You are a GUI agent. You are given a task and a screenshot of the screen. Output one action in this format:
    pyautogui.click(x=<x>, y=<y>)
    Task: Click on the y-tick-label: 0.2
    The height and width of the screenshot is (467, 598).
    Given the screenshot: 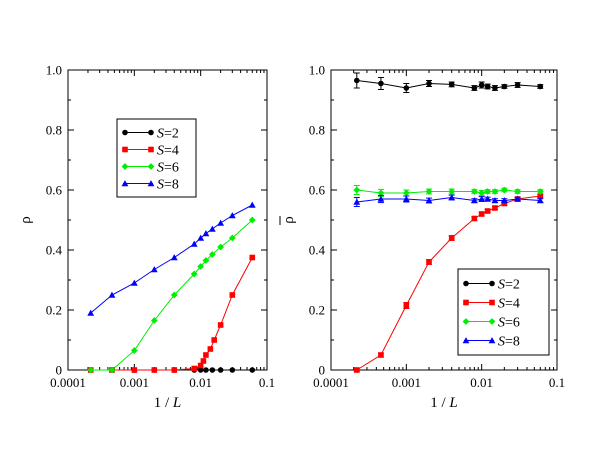 What is the action you would take?
    pyautogui.click(x=317, y=310)
    